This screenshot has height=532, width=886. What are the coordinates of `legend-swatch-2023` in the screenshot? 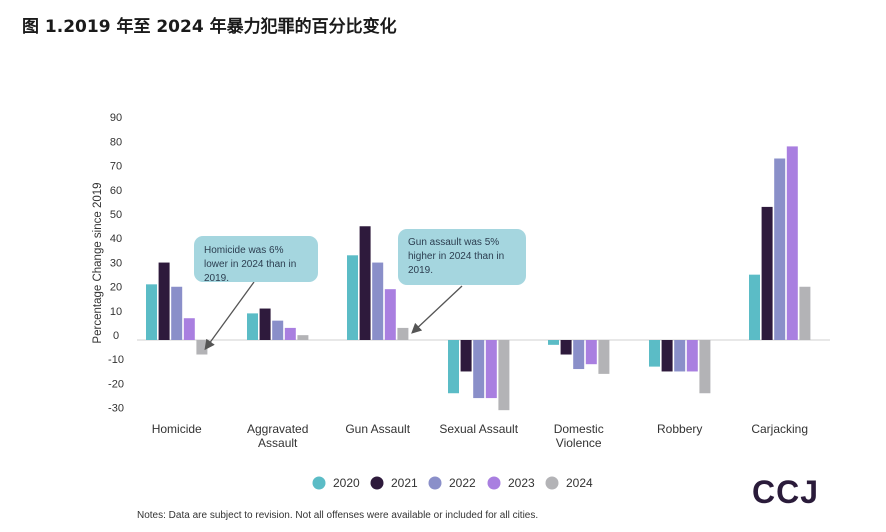 It's located at (494, 483).